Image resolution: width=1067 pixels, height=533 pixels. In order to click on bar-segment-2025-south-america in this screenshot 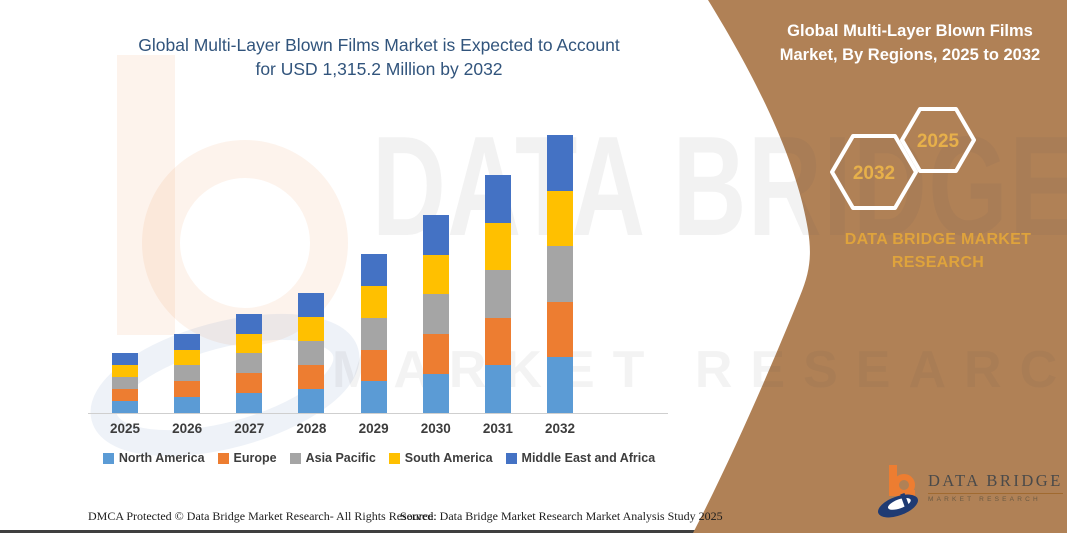, I will do `click(125, 371)`.